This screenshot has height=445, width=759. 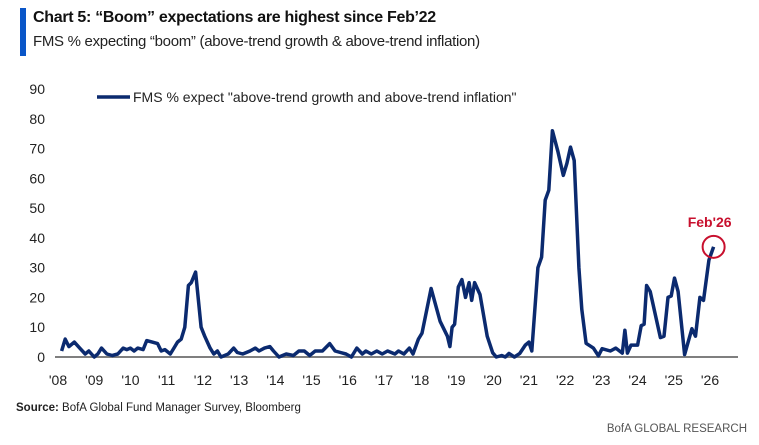 What do you see at coordinates (239, 380) in the screenshot?
I see `x-tick-label: '13` at bounding box center [239, 380].